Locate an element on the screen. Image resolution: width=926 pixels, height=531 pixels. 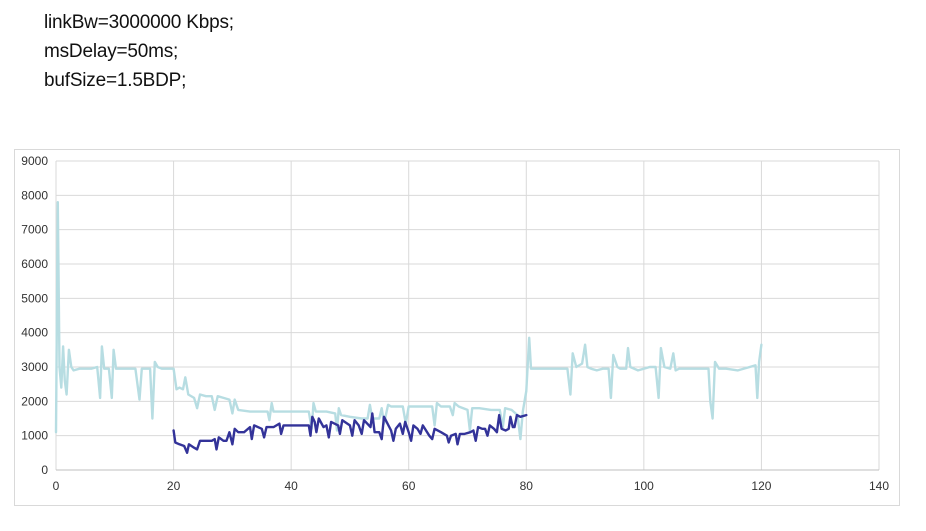
x-tick-label: 80 is located at coordinates (527, 486).